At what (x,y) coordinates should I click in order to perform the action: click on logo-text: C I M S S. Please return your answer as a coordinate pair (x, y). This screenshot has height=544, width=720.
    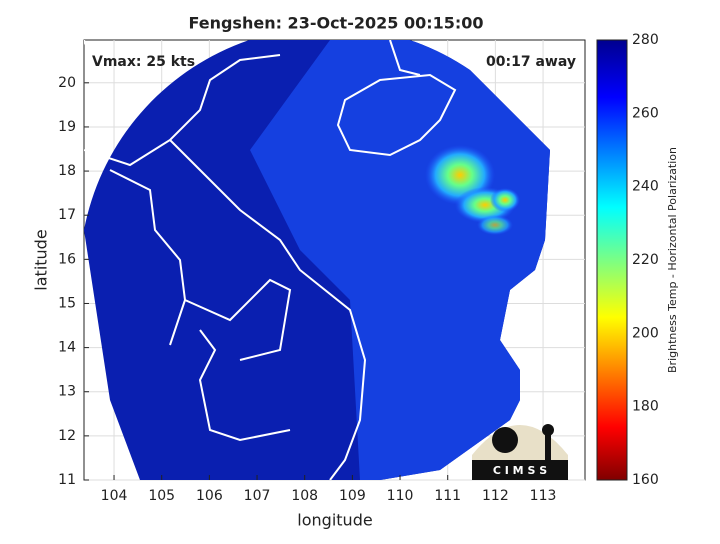
    Looking at the image, I should click on (520, 470).